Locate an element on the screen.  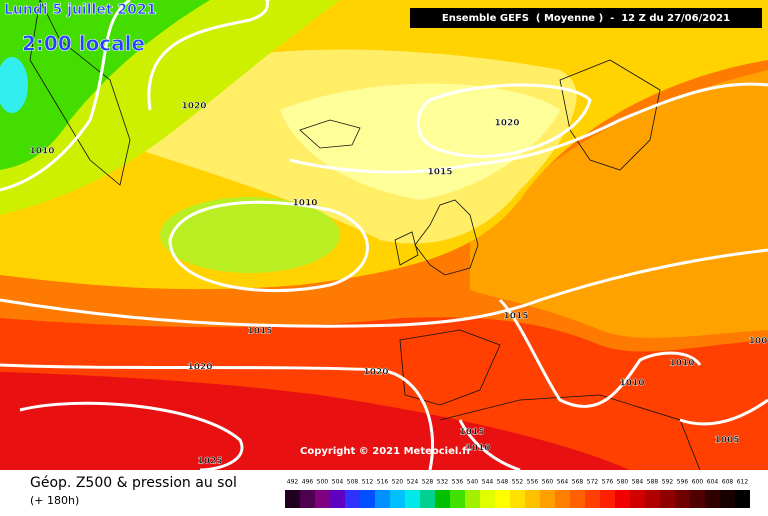
isobar-label: 1005 is located at coordinates (726, 441).